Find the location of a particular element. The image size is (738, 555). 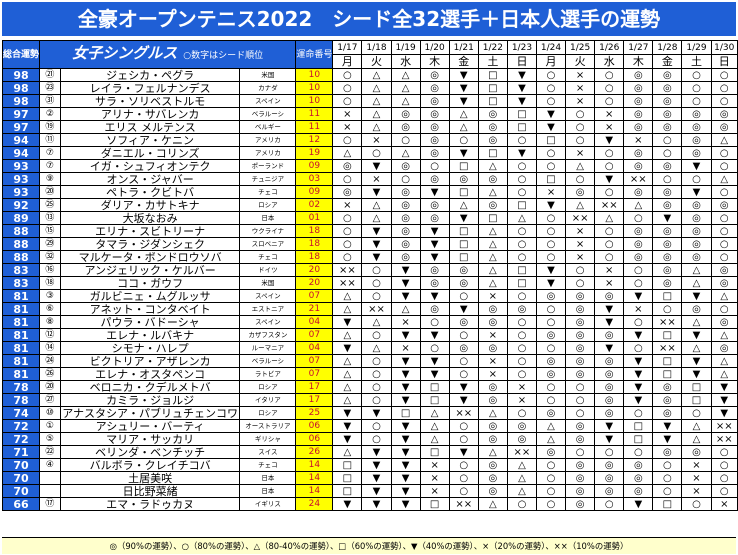

section-title-cell: 女子シングルス ○数字はシード順位 is located at coordinates (168, 54).